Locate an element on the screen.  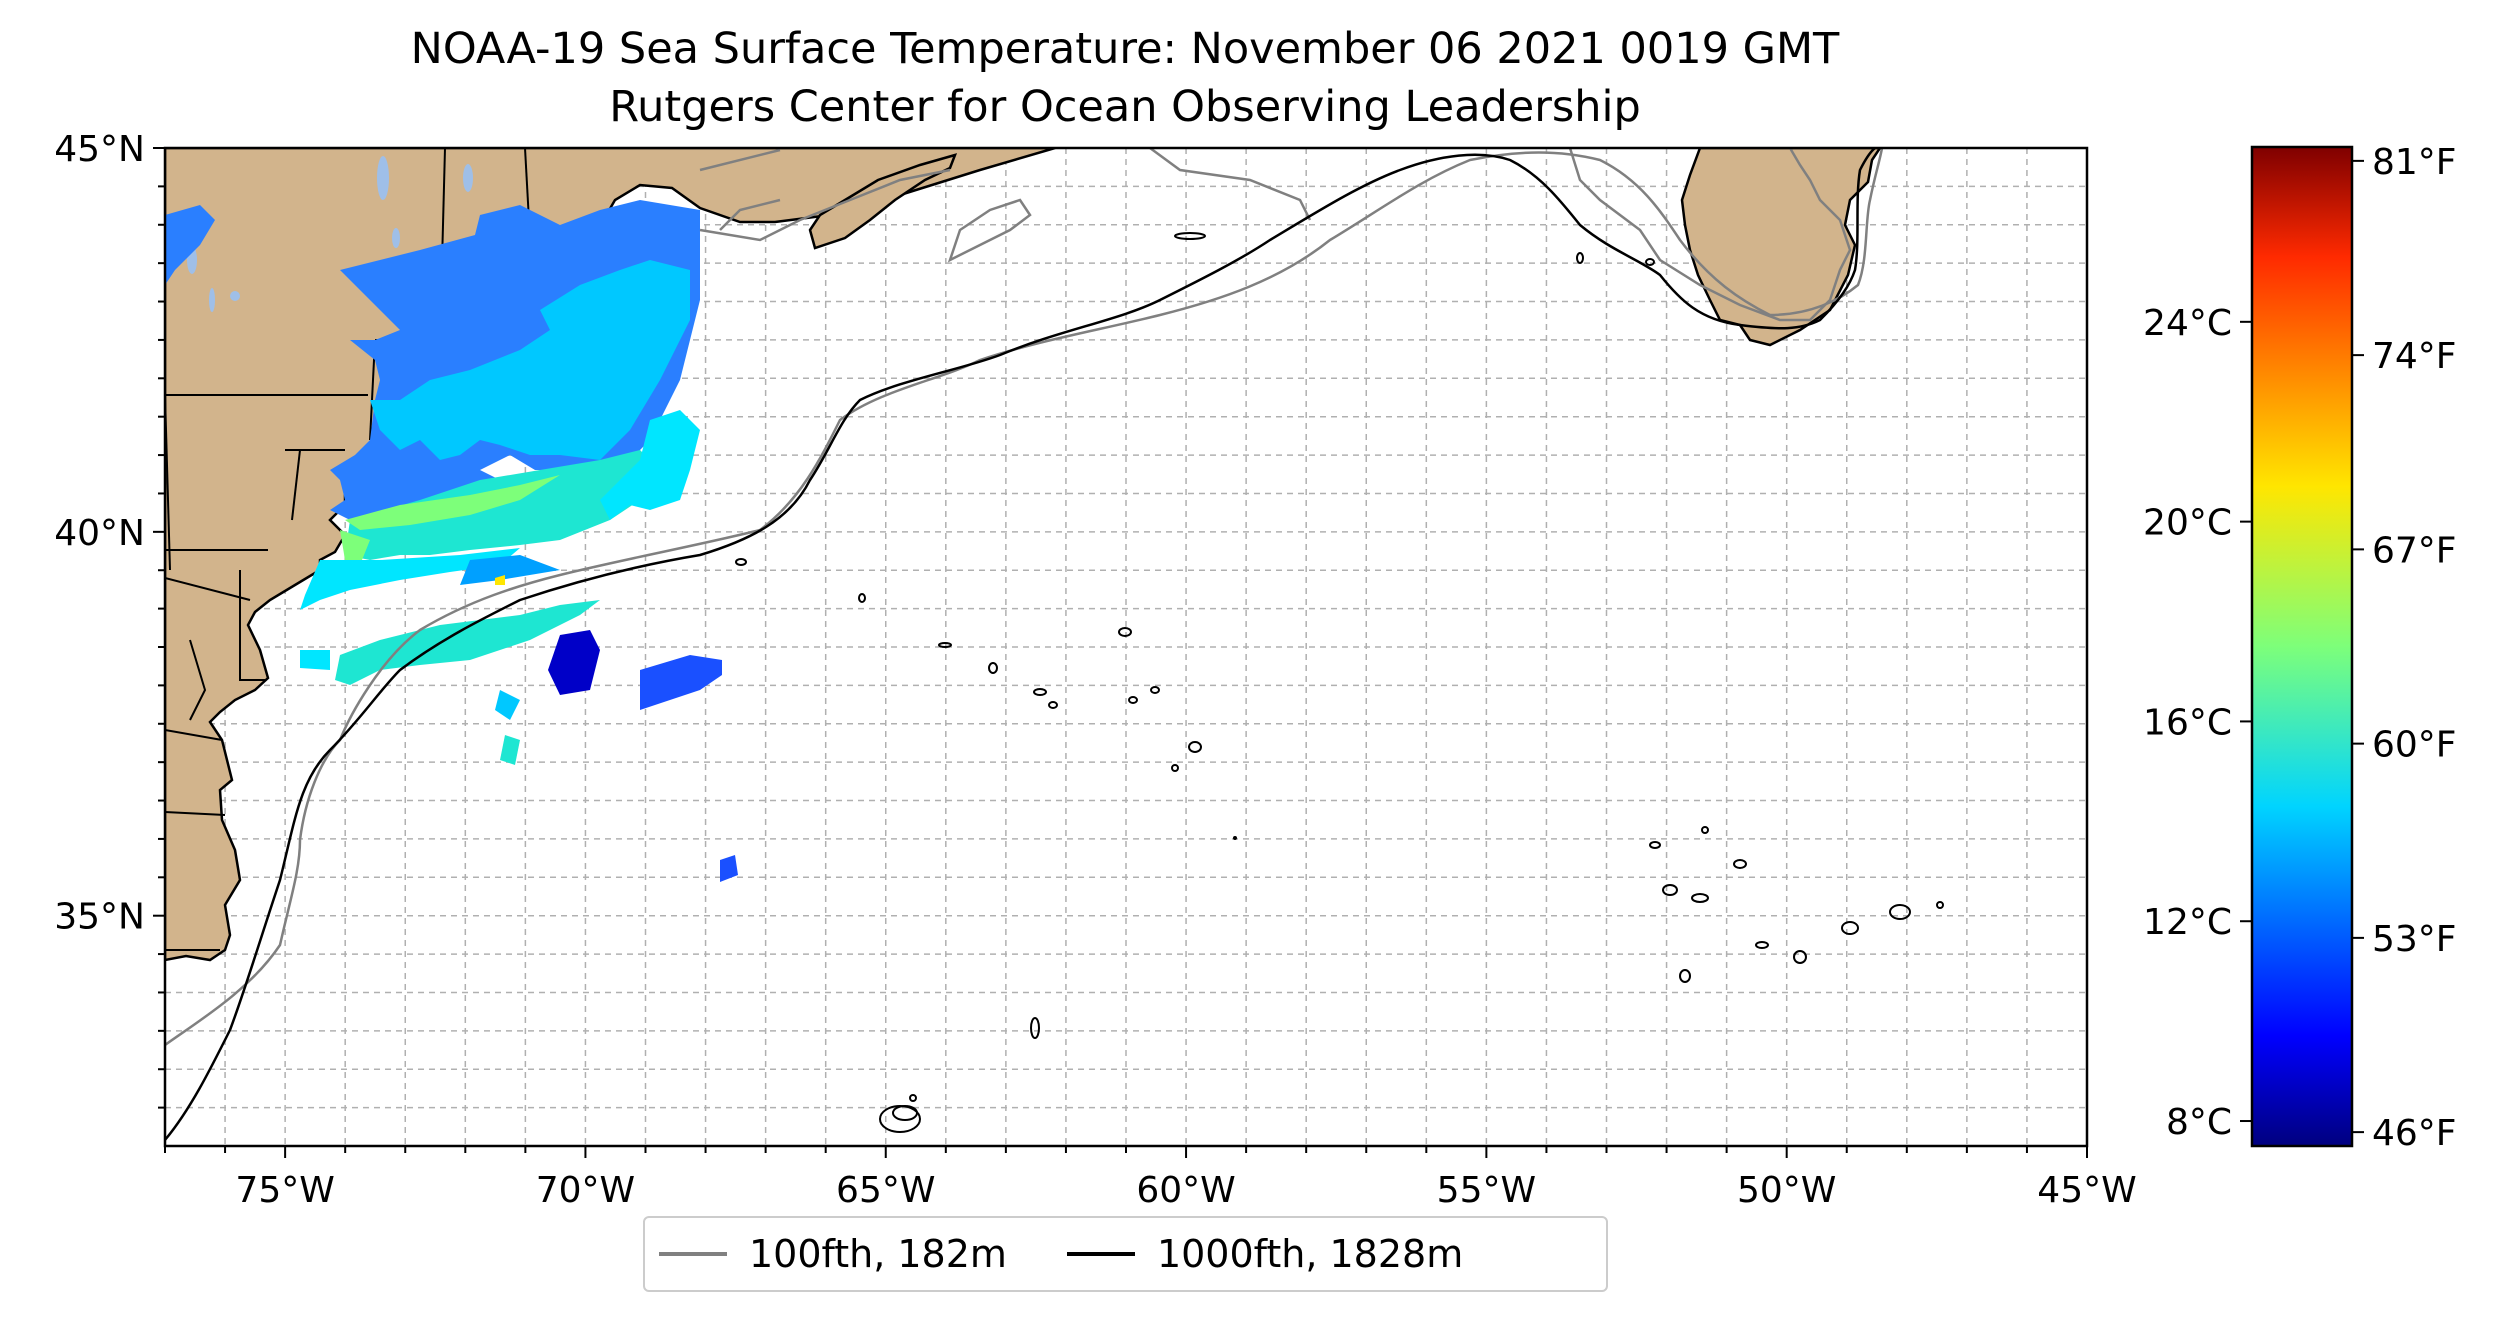
lon-tick-label: 45°W is located at coordinates (2086, 1190).